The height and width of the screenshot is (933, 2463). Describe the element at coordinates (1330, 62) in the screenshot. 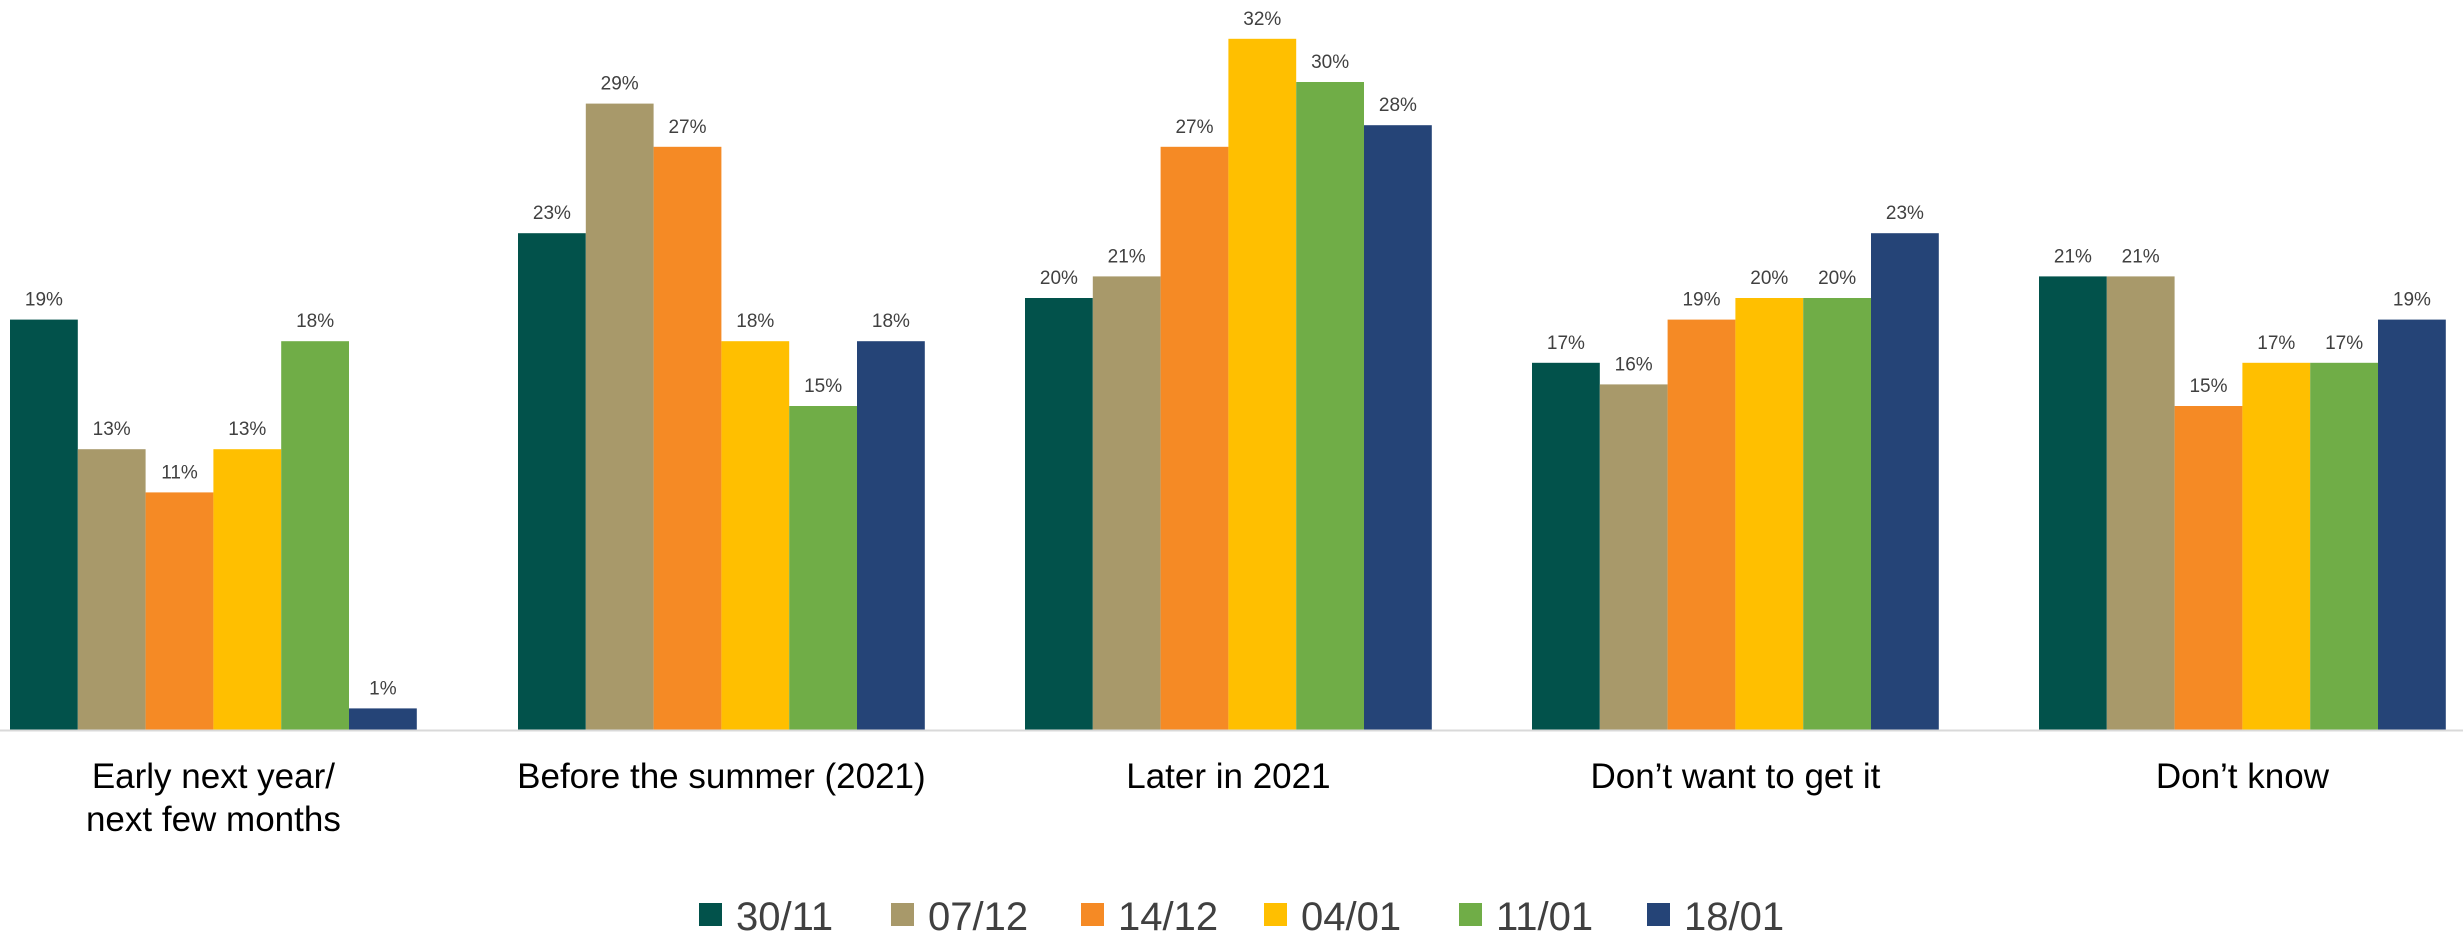

I see `value-label: 30%` at that location.